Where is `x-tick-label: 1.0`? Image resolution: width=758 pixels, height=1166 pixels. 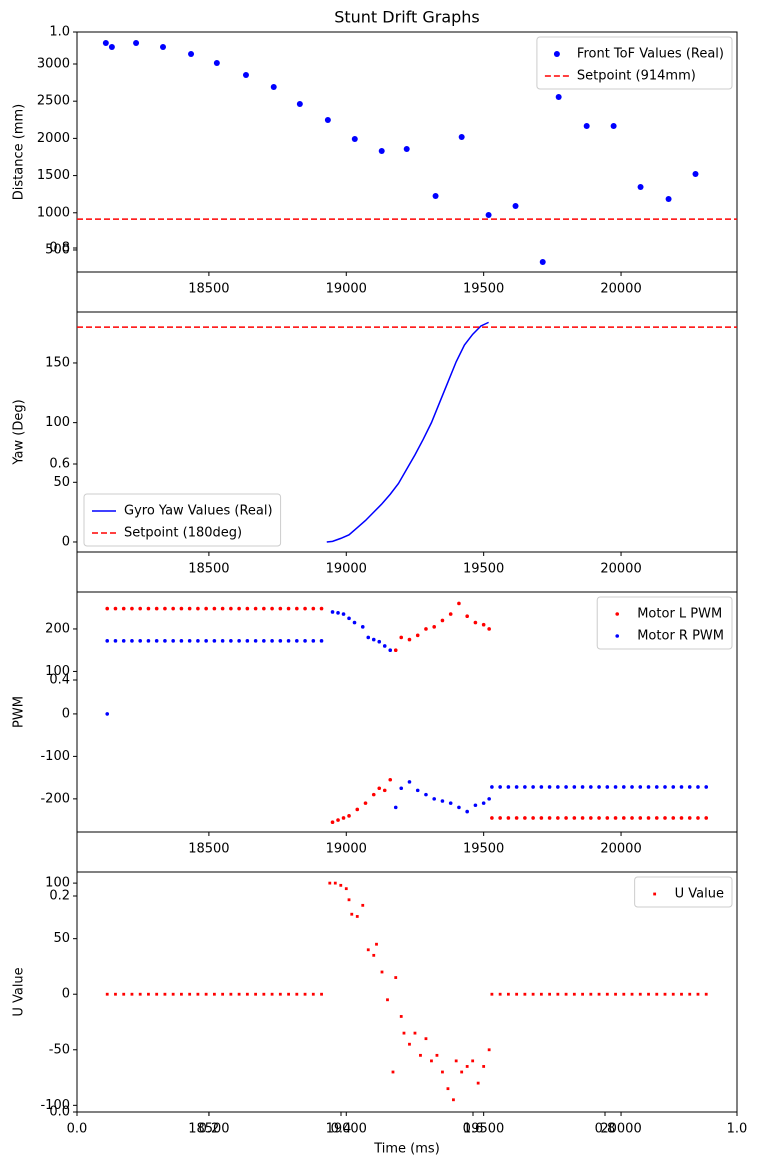
x-tick-label: 1.0 is located at coordinates (737, 1129).